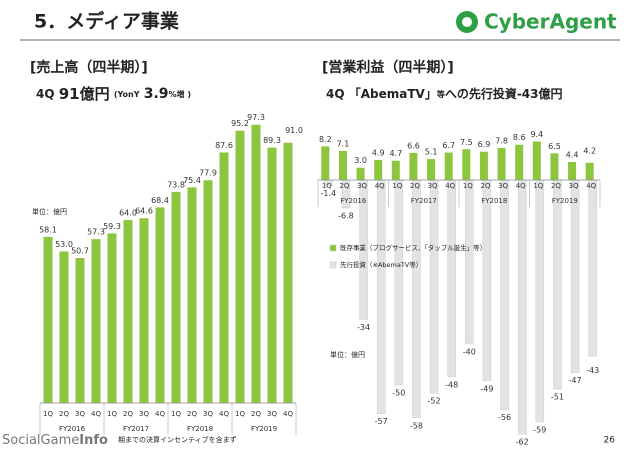 This screenshot has width=640, height=453. Describe the element at coordinates (395, 153) in the screenshot. I see `value-label: 4.7` at that location.